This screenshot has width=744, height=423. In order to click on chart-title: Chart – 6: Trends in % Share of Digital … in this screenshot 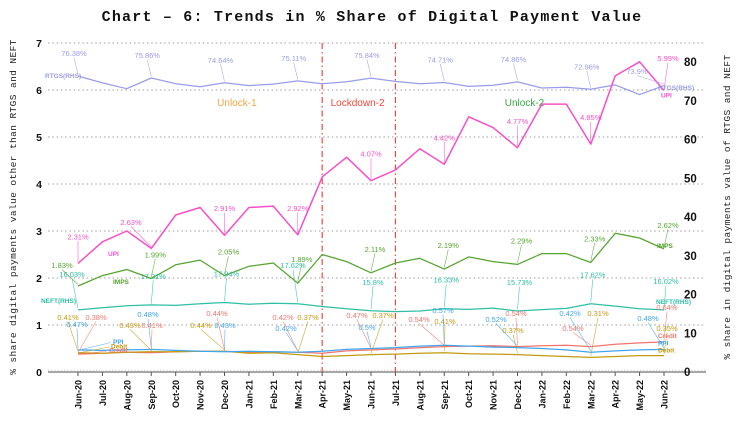, I will do `click(372, 17)`.